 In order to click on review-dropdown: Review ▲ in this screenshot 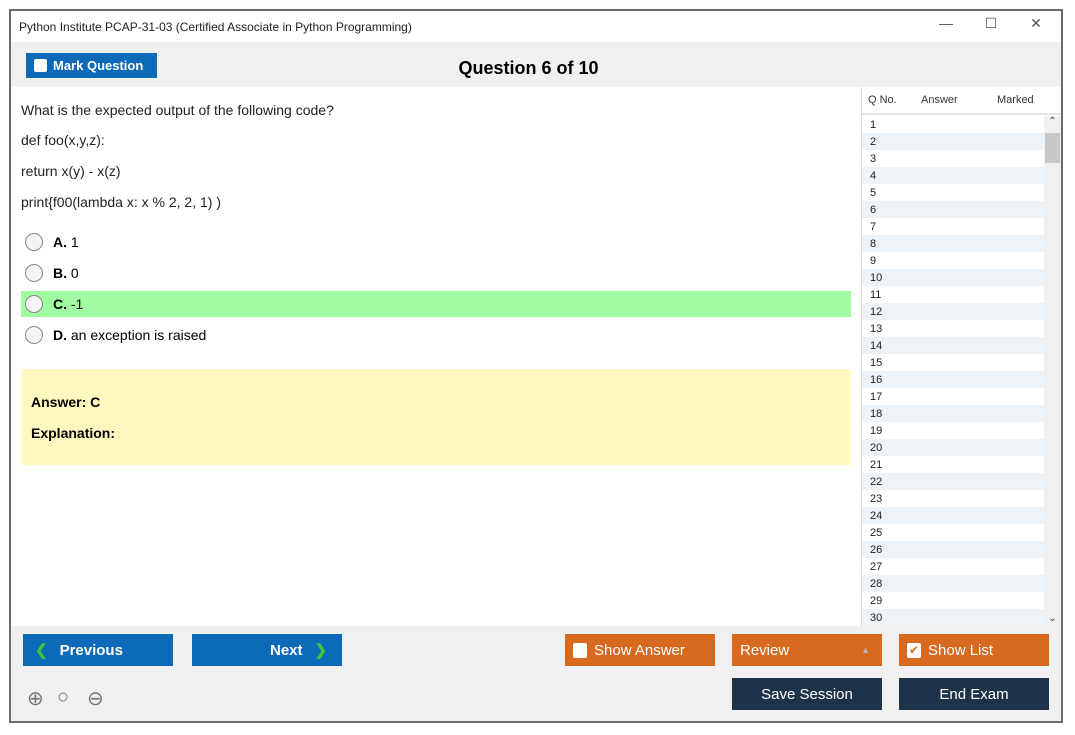, I will do `click(807, 650)`.